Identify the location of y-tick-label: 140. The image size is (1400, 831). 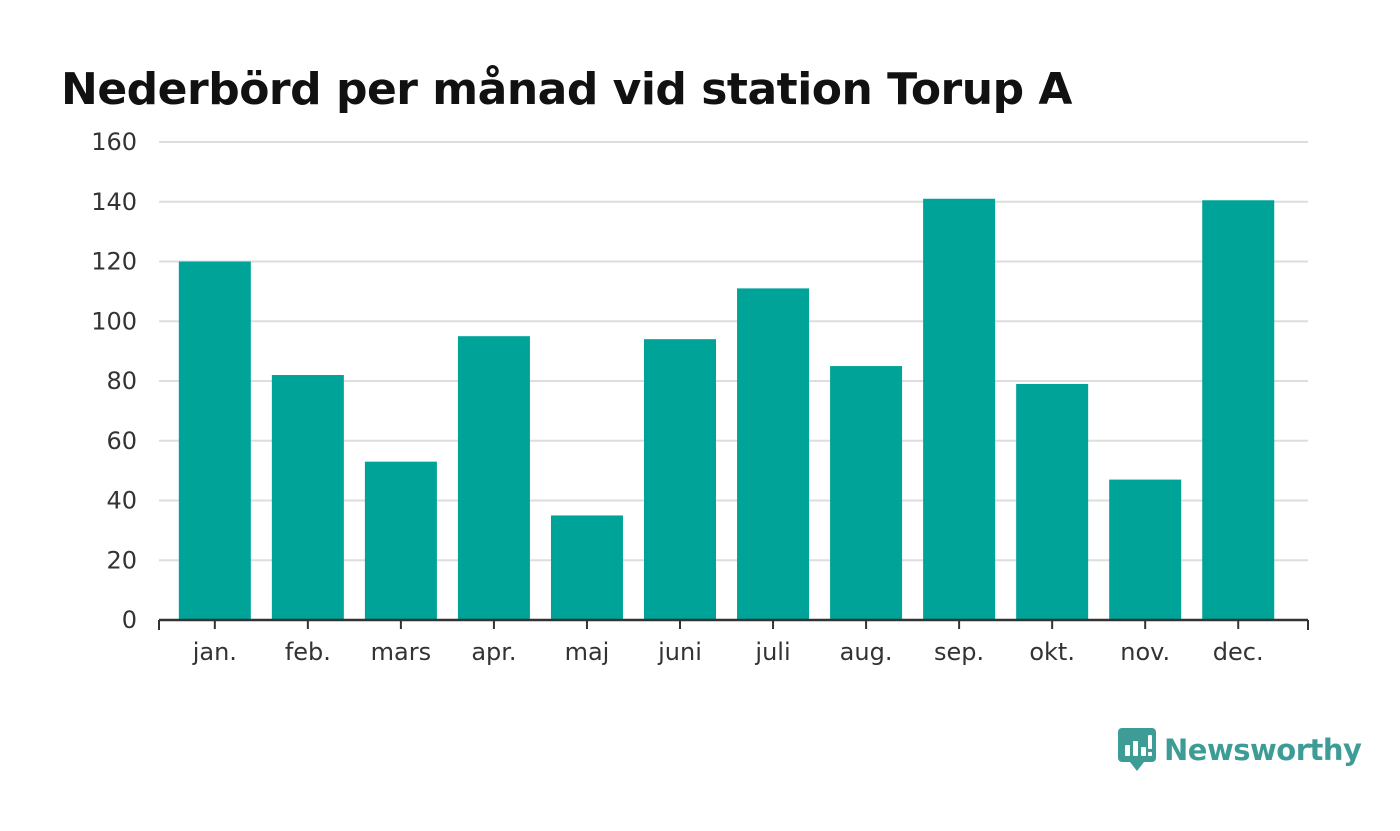
(114, 202).